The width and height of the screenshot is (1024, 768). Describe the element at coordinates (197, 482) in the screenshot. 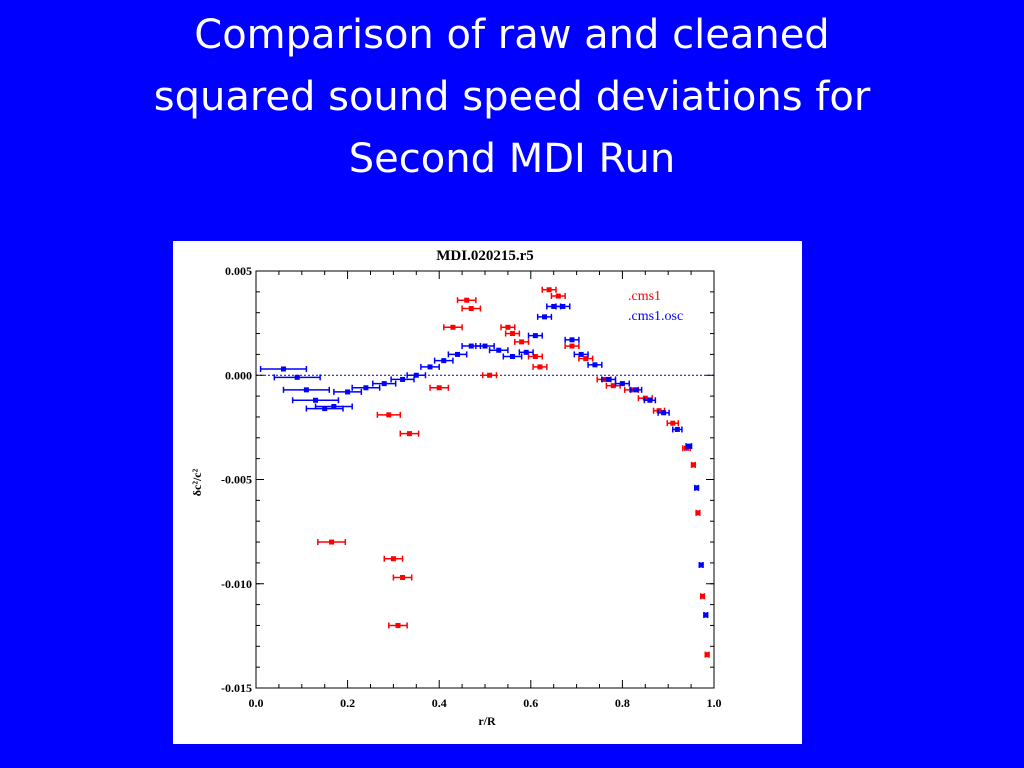

I see `y-axis-label: δc²/c²` at that location.